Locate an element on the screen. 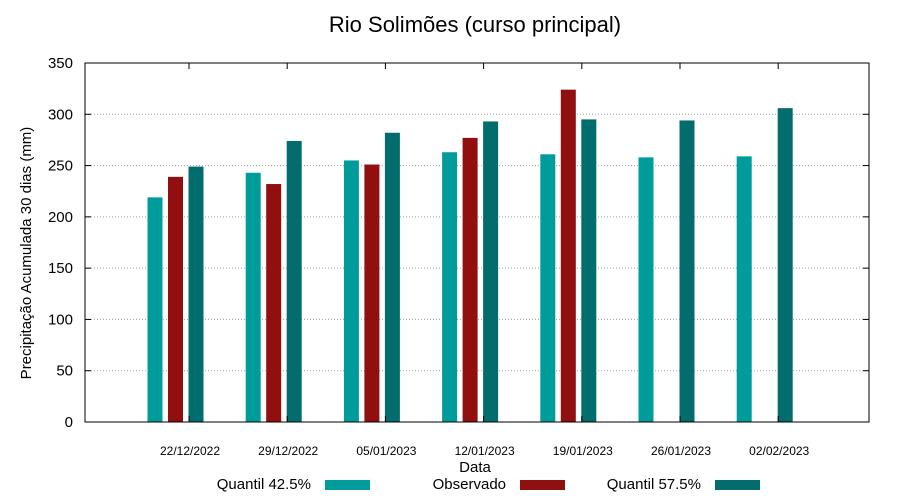 Image resolution: width=900 pixels, height=500 pixels. y-tick-label: 100 is located at coordinates (60, 319).